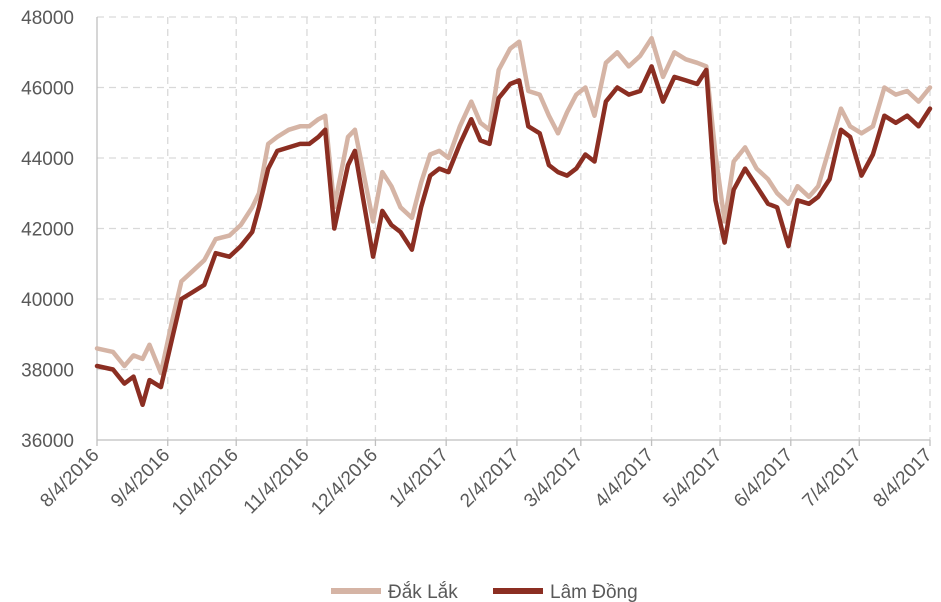  Describe the element at coordinates (47, 441) in the screenshot. I see `y-tick-label: 36000` at that location.